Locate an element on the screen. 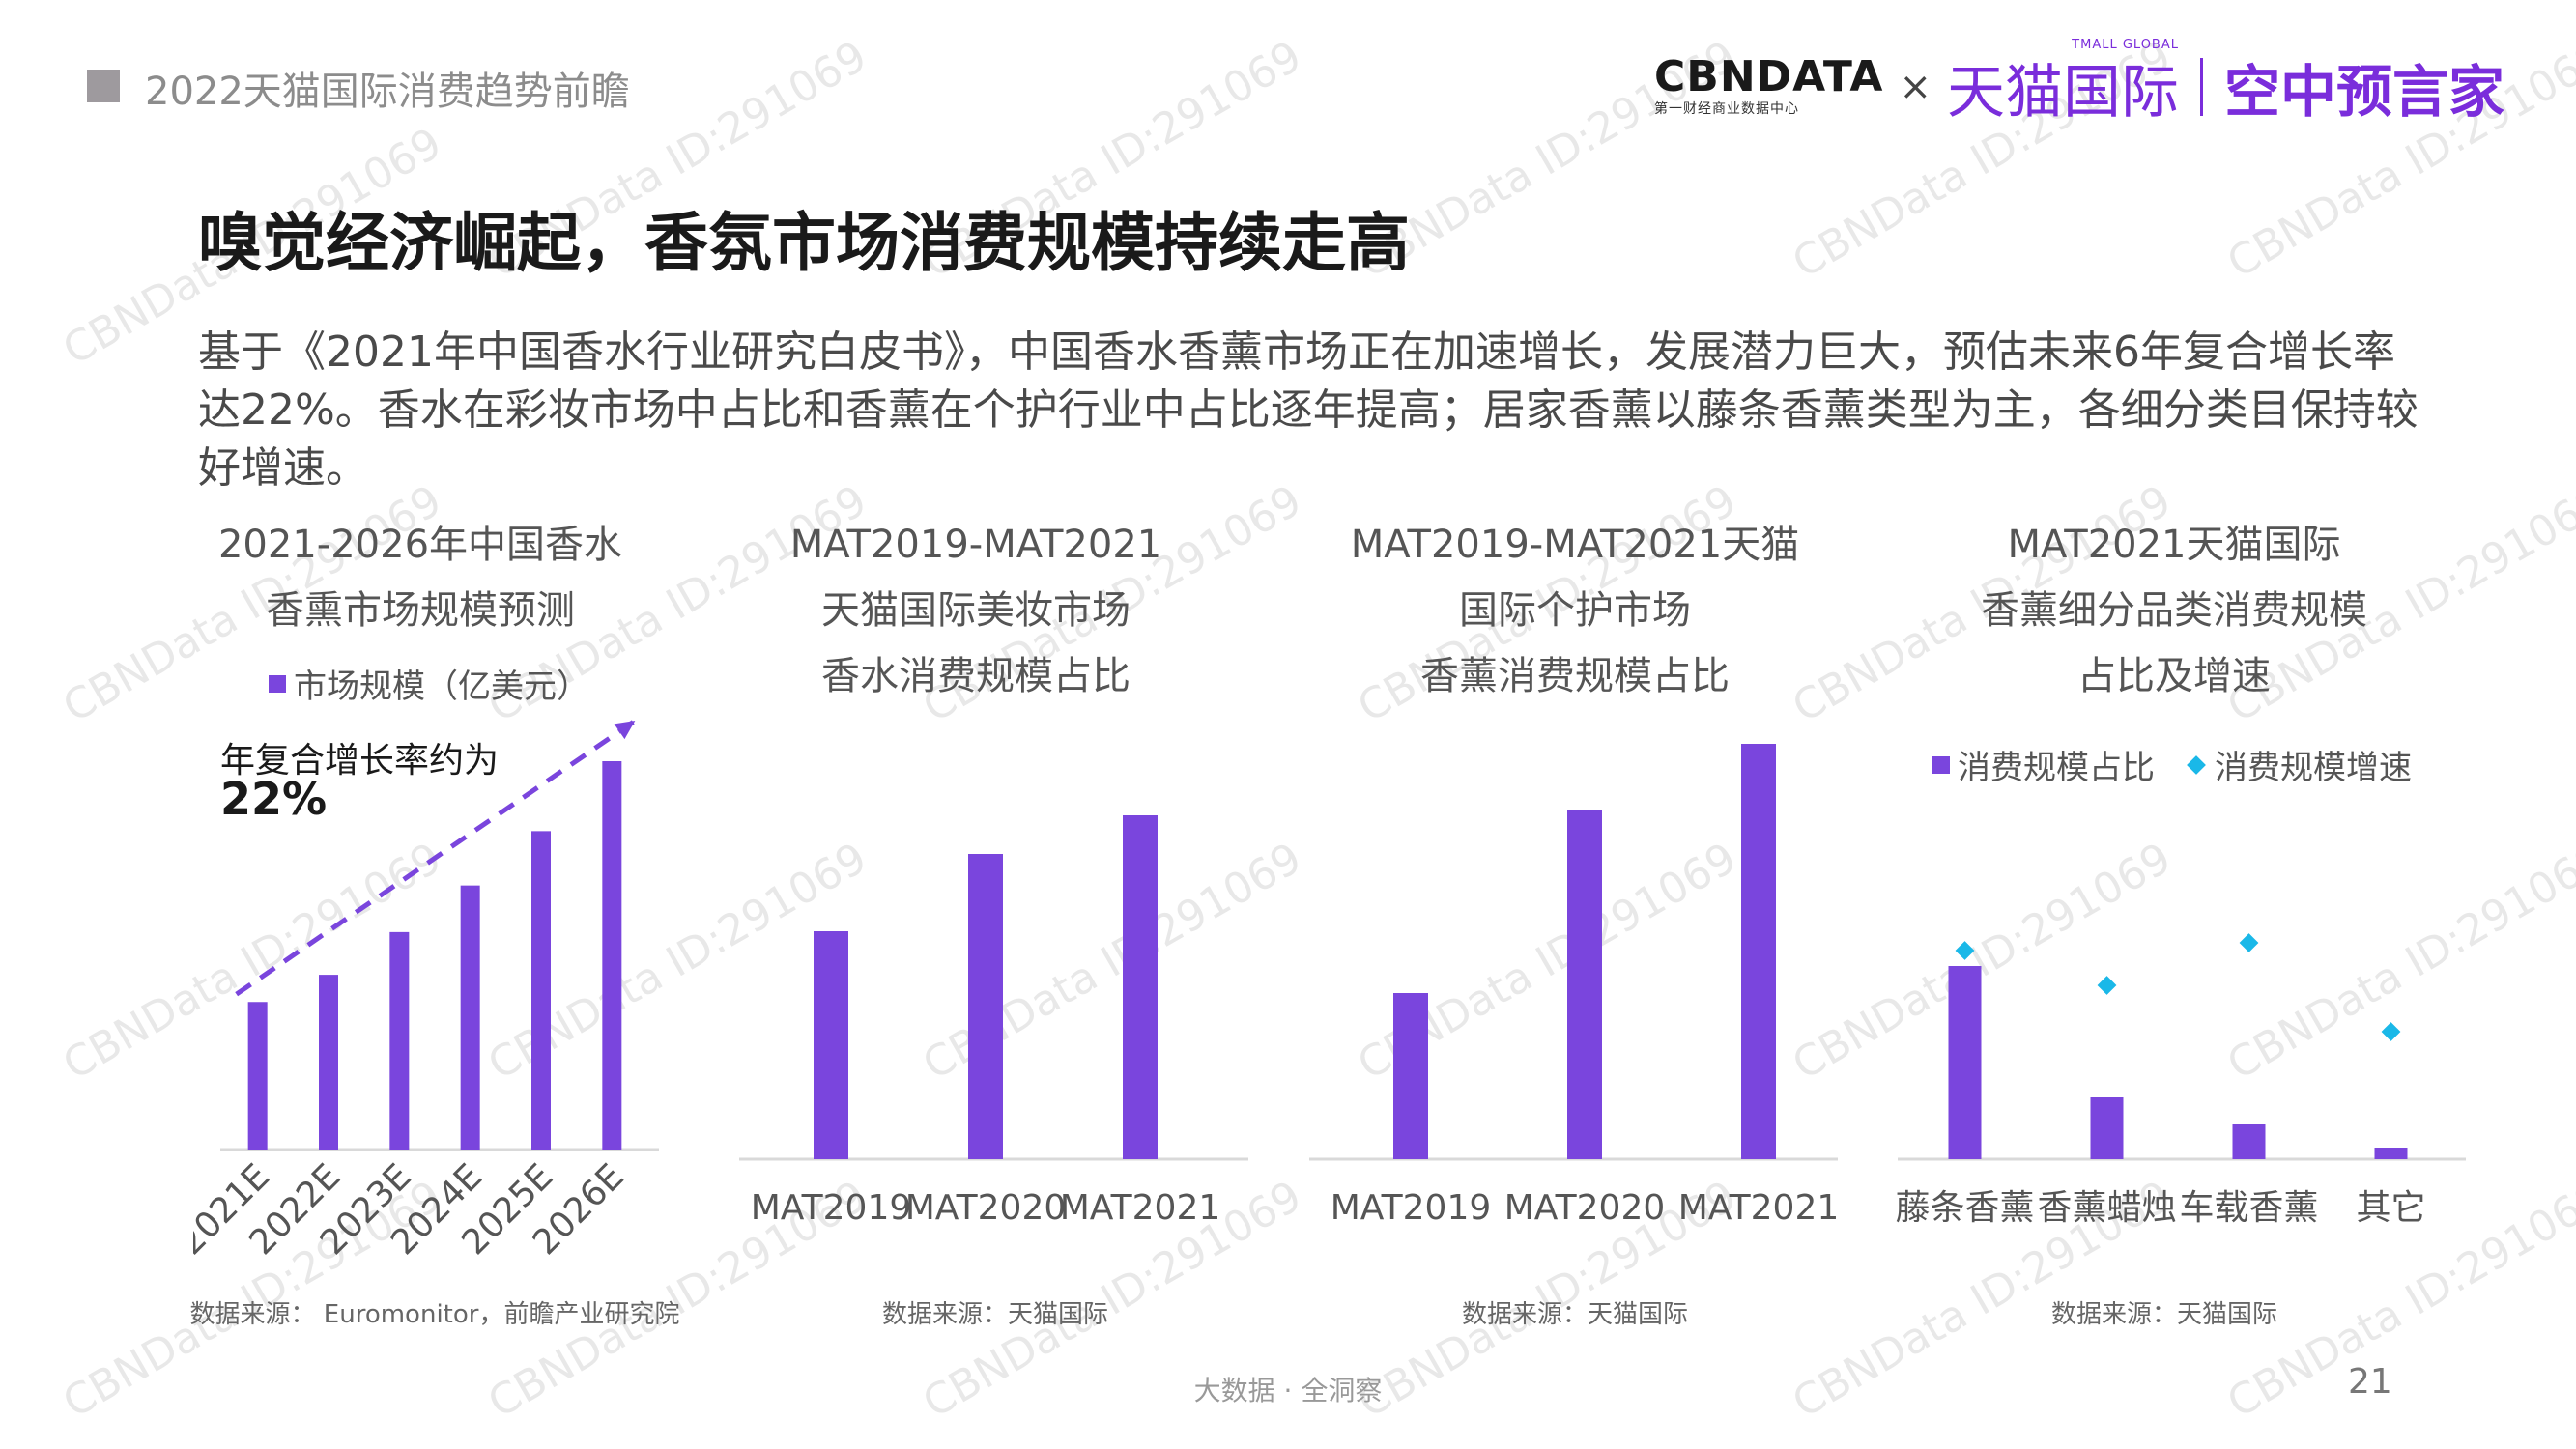 This screenshot has width=2576, height=1449. x-tick-label: 香薰蜡烛 is located at coordinates (2106, 1208).